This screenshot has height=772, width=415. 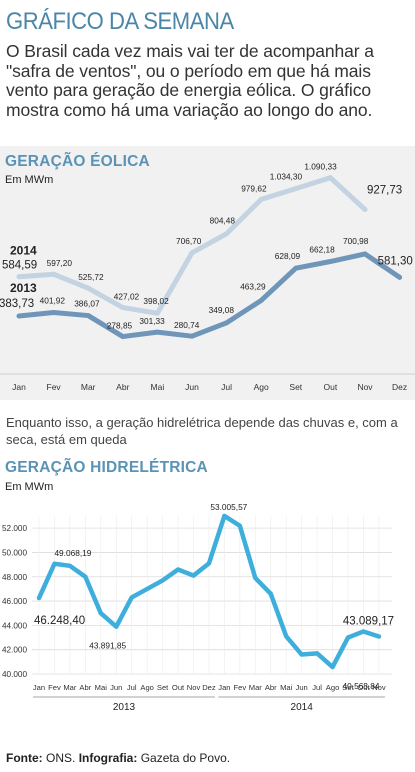 I want to click on wind-x-tick-Abr: Abr, so click(x=122, y=387).